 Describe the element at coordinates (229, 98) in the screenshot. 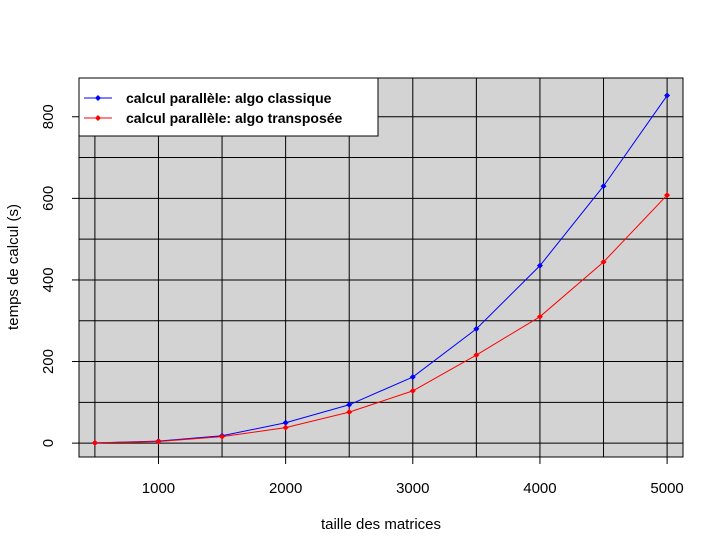

I see `legend-label-1: calcul parallèle: algo classique` at that location.